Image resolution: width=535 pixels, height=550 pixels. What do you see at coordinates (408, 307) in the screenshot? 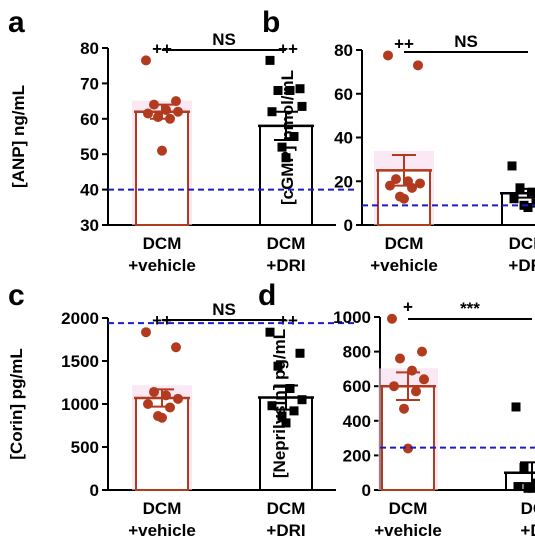
I see `plus-marker: +` at bounding box center [408, 307].